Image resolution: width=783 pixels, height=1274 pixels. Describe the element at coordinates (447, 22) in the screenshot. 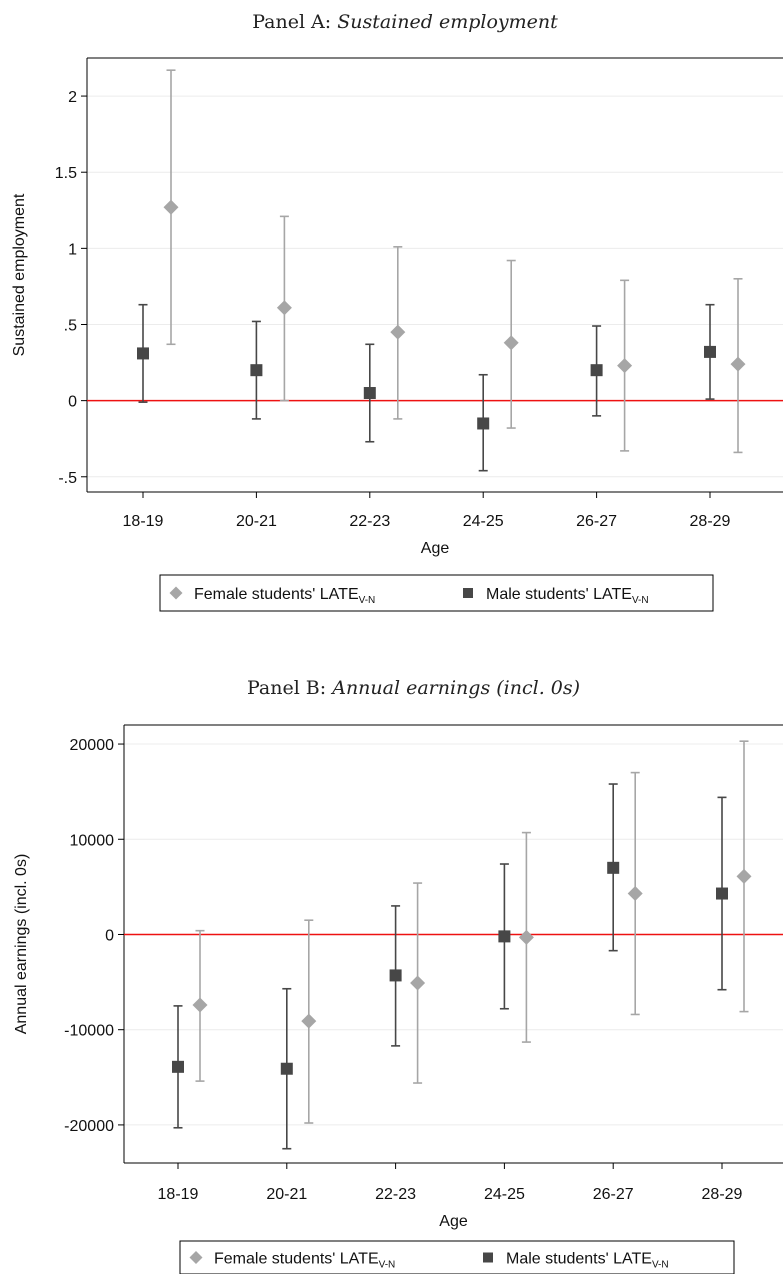

I see `panel-title-italic: Sustained employment` at that location.